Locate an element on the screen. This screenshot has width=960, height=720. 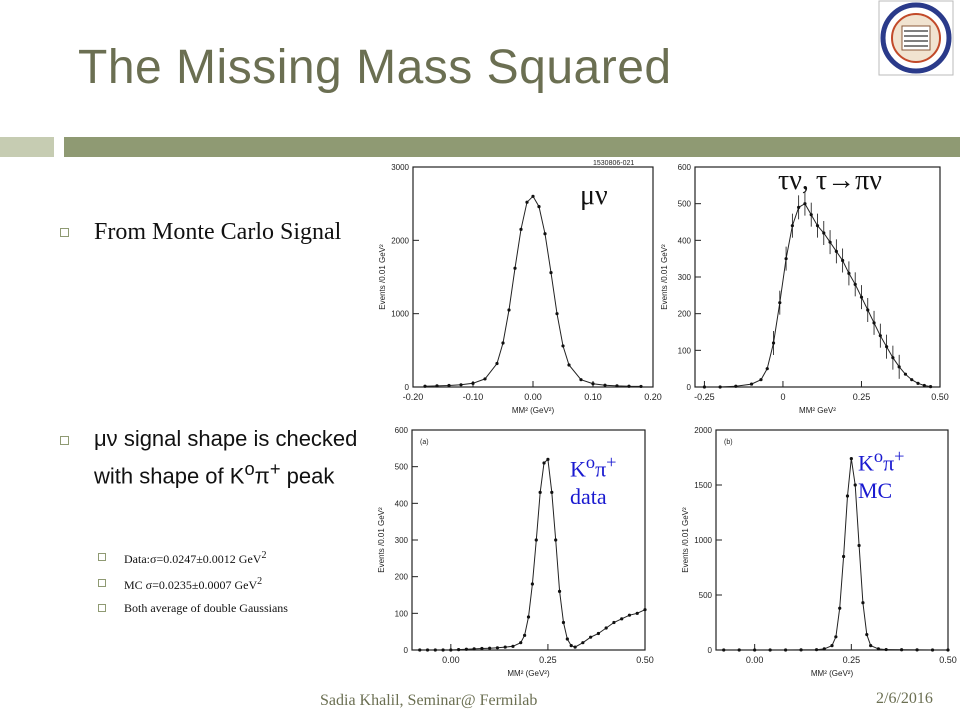
x-tick-label: -0.25 is located at coordinates (704, 397).